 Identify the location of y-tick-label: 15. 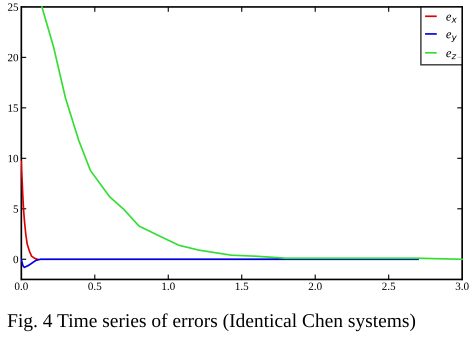
(13, 108).